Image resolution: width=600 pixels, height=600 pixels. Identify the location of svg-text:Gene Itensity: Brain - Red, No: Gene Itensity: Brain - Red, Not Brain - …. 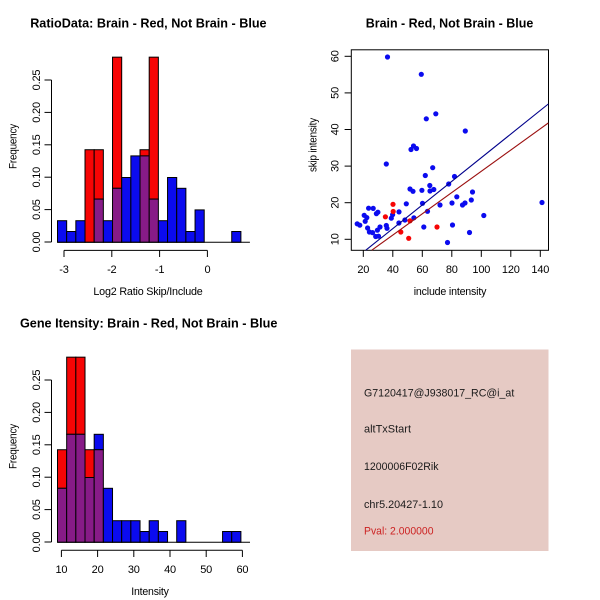
(149, 323).